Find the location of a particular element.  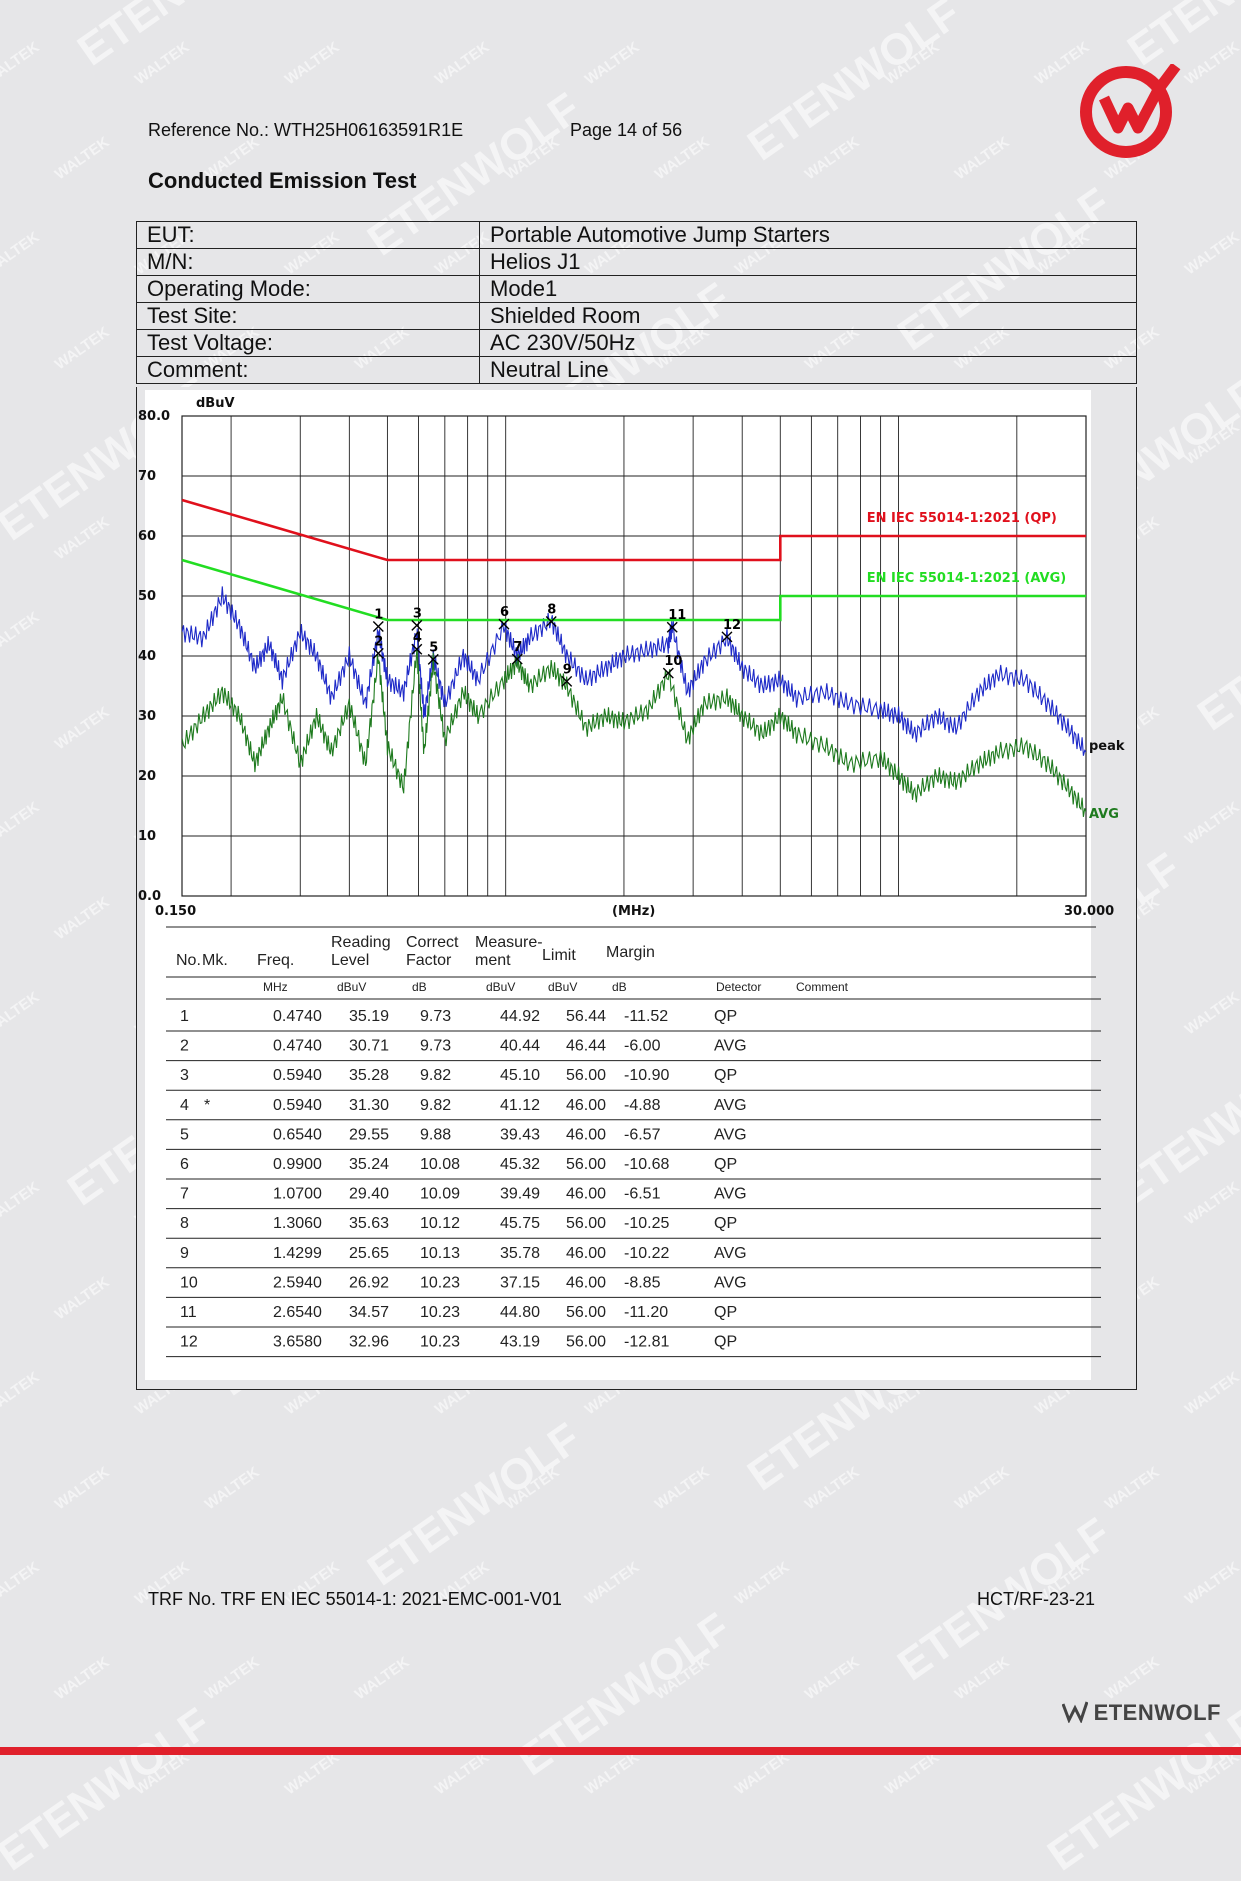

table-cell: 3.6580 is located at coordinates (297, 1342).